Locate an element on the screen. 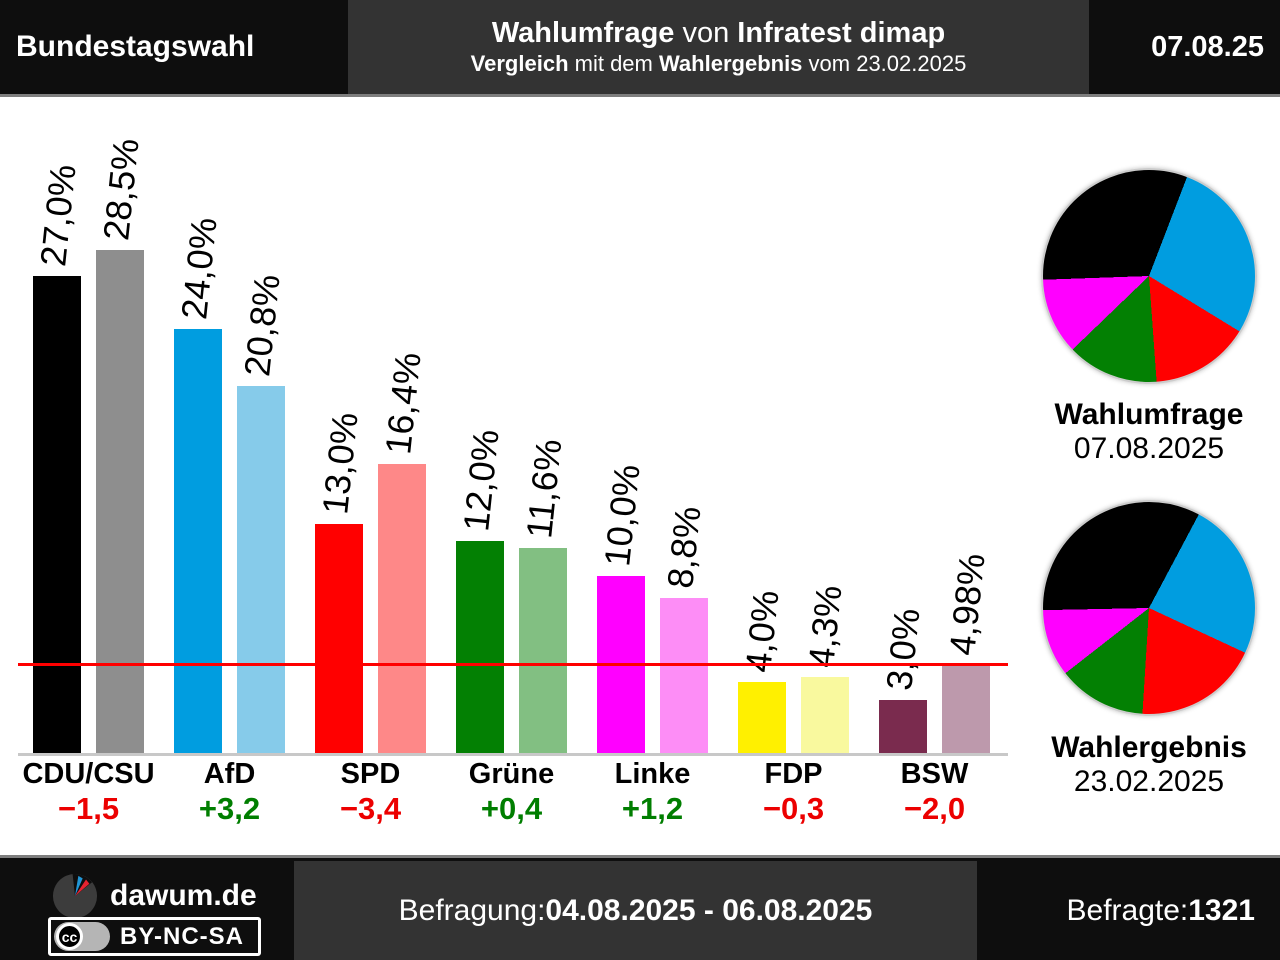 This screenshot has height=960, width=1280. cc-icon: cc is located at coordinates (69, 936).